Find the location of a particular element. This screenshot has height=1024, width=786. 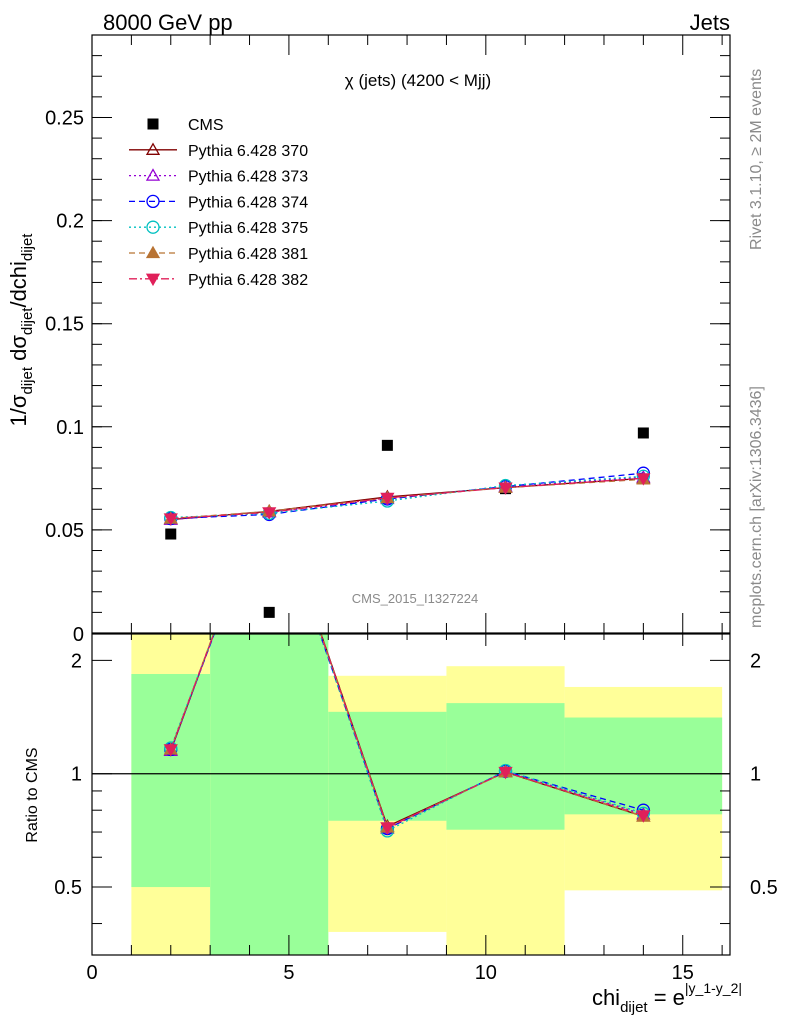

legend-entry: Pythia 6.428 374 is located at coordinates (218, 202).